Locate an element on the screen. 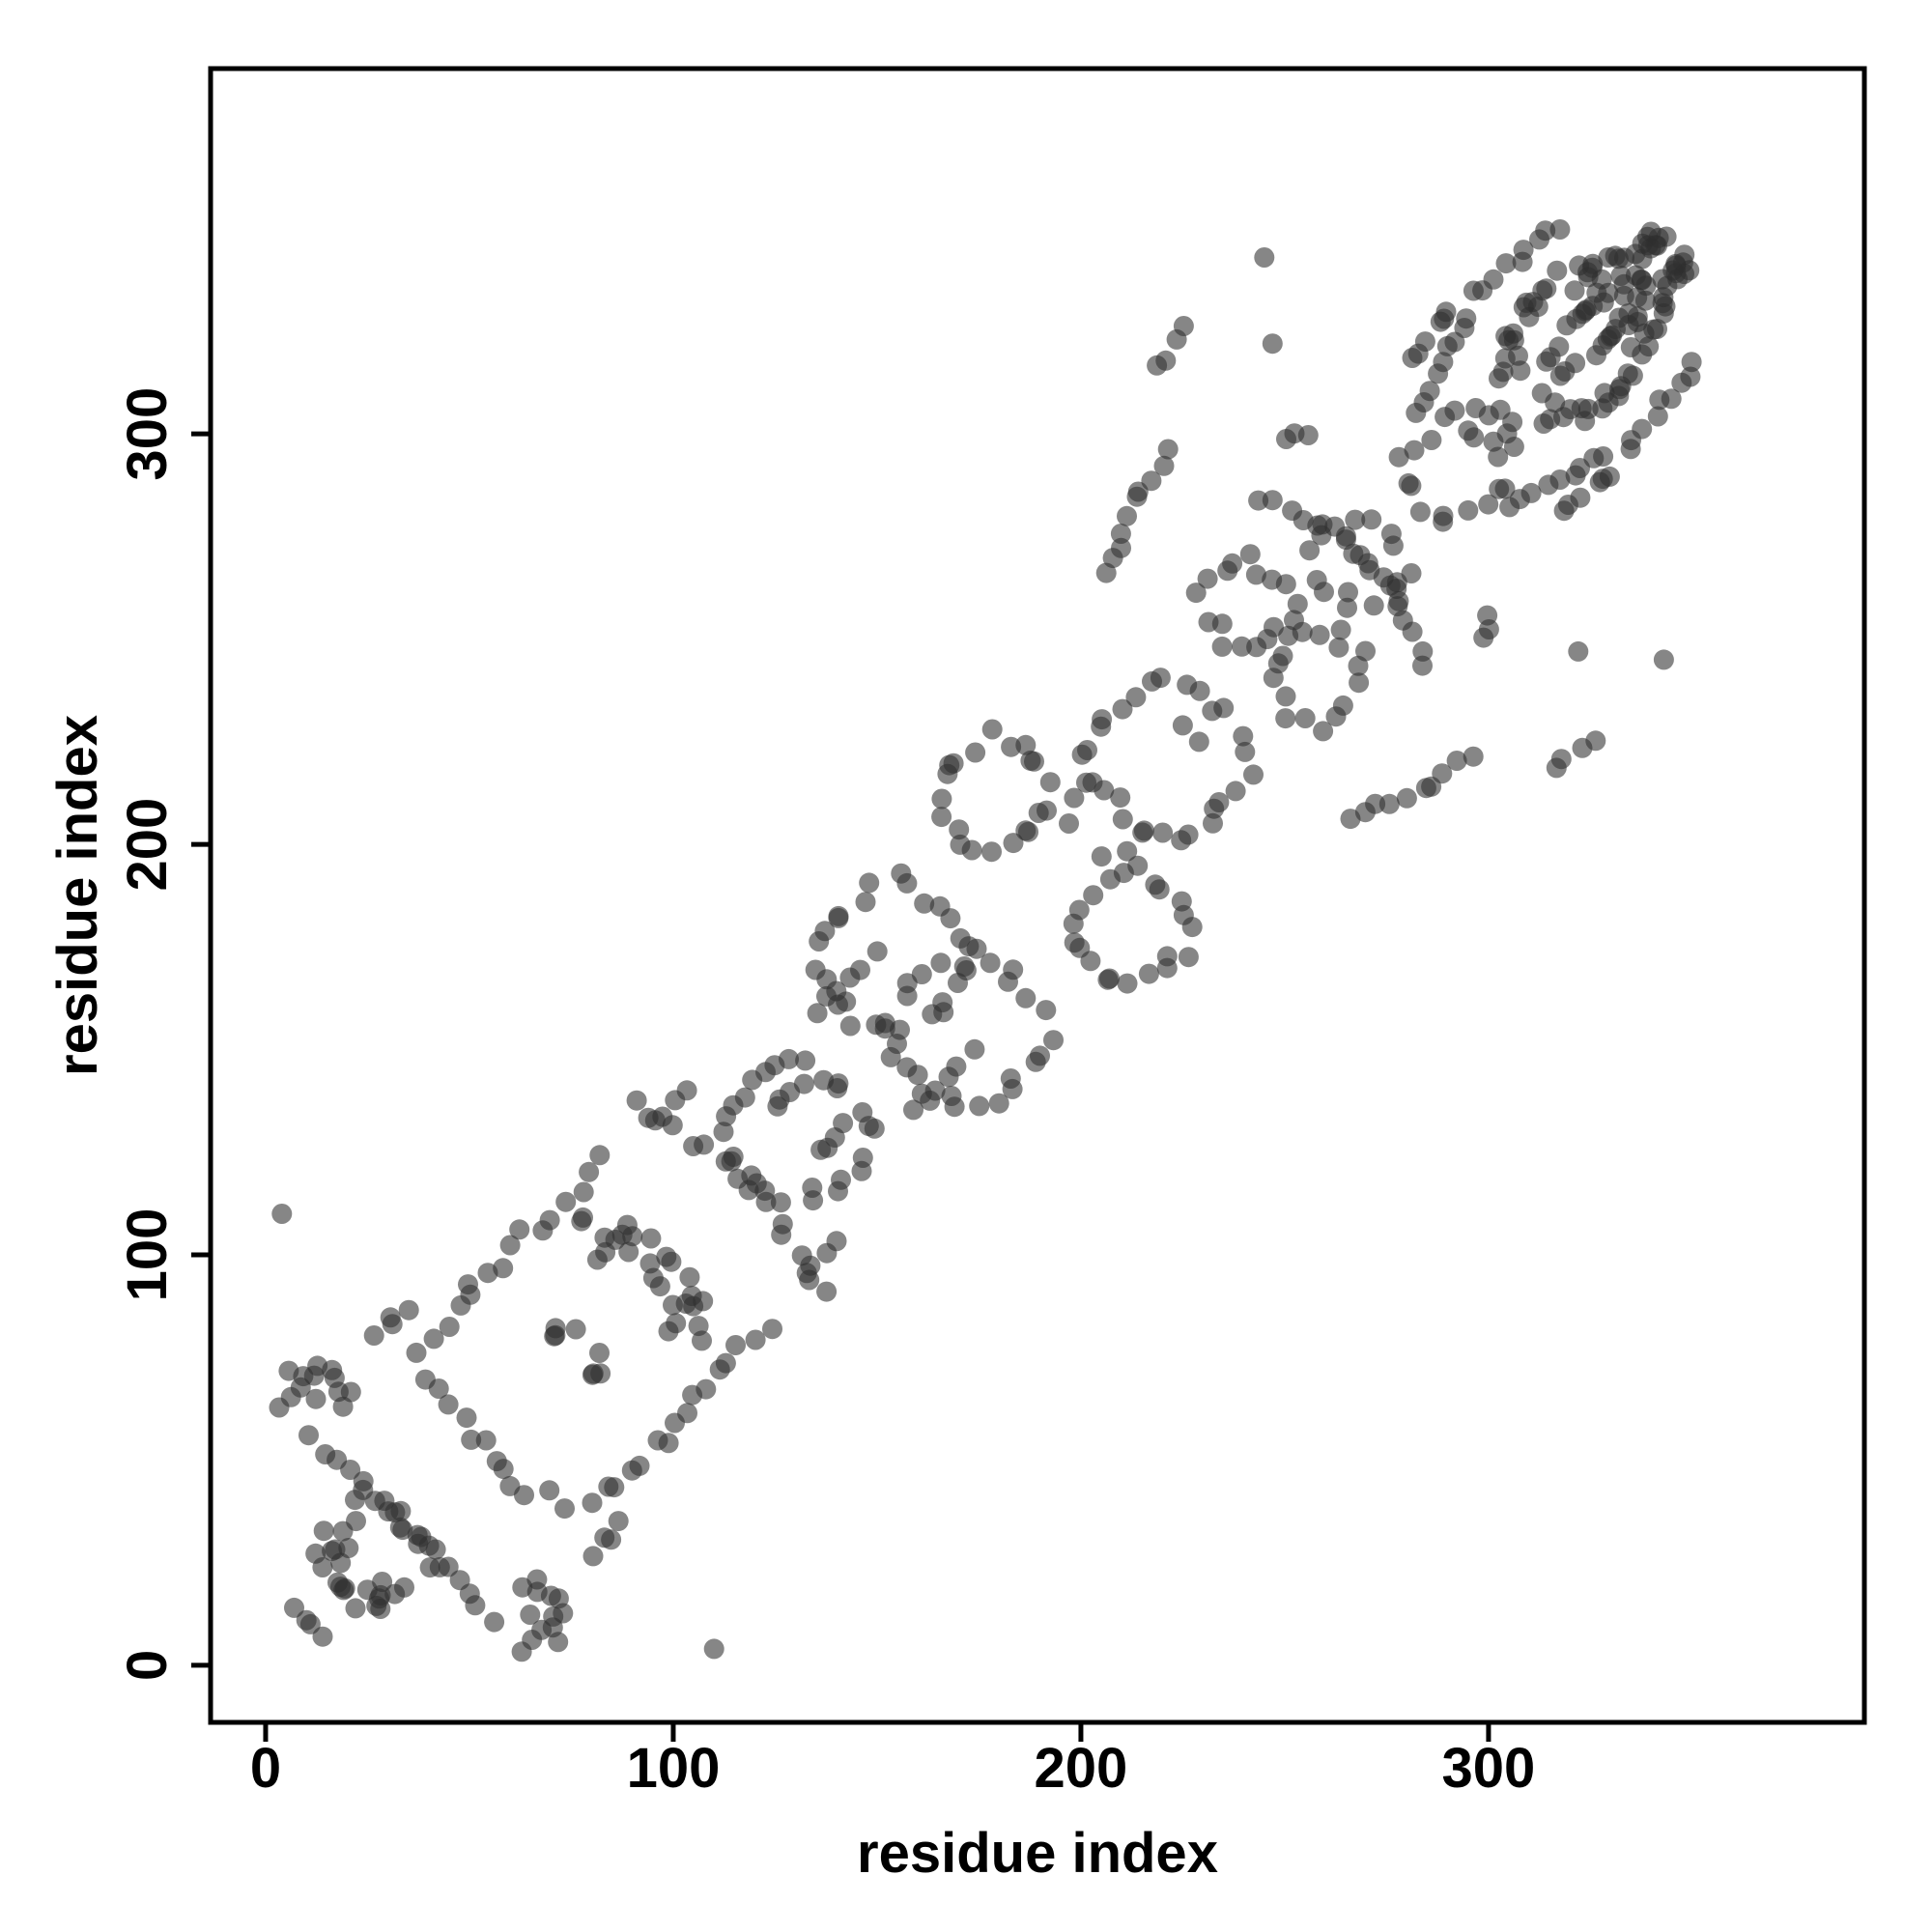 This screenshot has width=1932, height=1932. x-tick-label: 300 is located at coordinates (1489, 1768).